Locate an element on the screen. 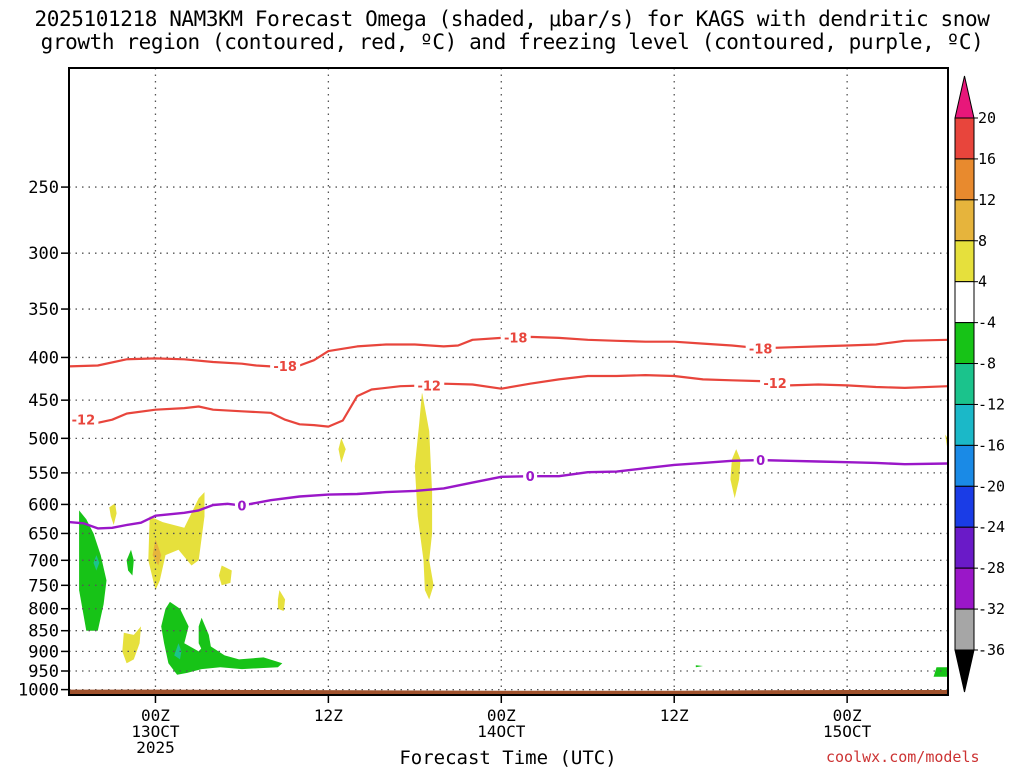 The width and height of the screenshot is (1024, 768). y-tick-label: 750 is located at coordinates (43, 586).